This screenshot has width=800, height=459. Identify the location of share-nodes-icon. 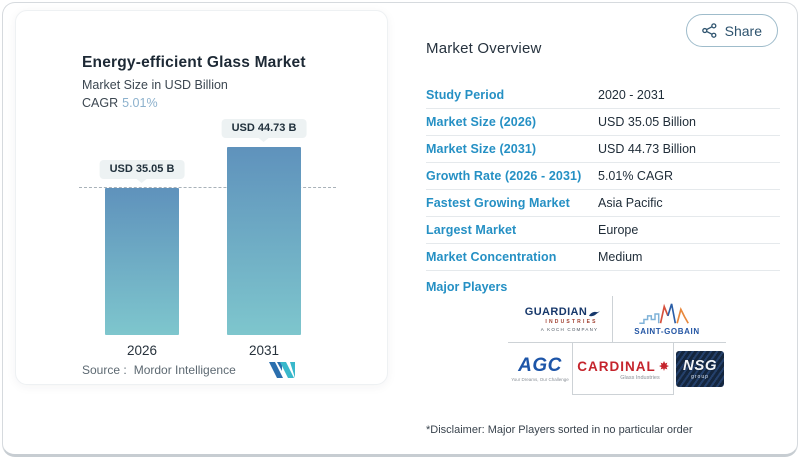
(709, 30).